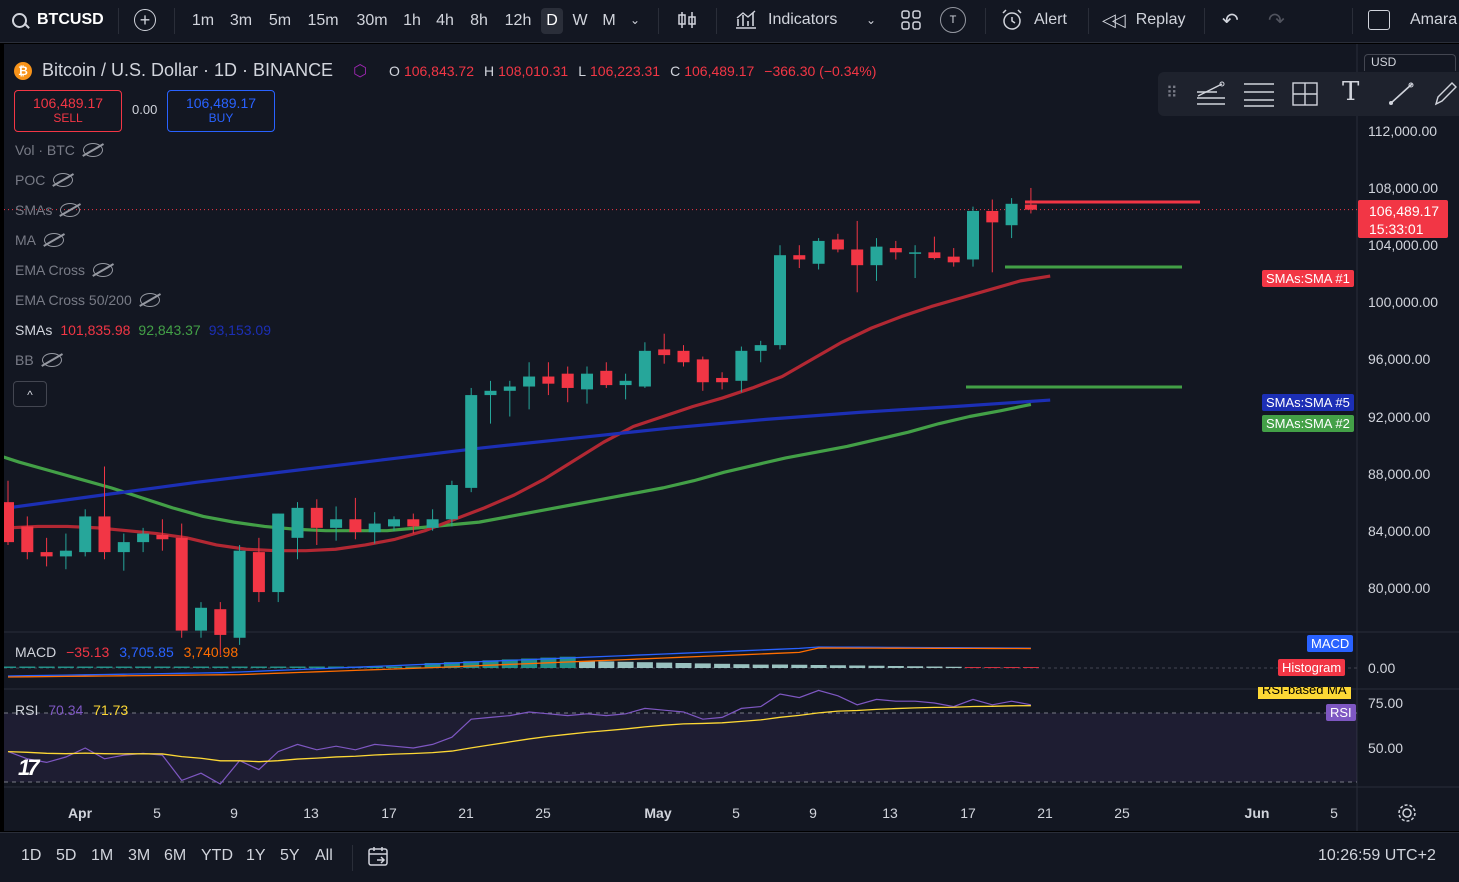 This screenshot has height=882, width=1459. What do you see at coordinates (64, 270) in the screenshot?
I see `indicator-ema-cross: EMA Cross` at bounding box center [64, 270].